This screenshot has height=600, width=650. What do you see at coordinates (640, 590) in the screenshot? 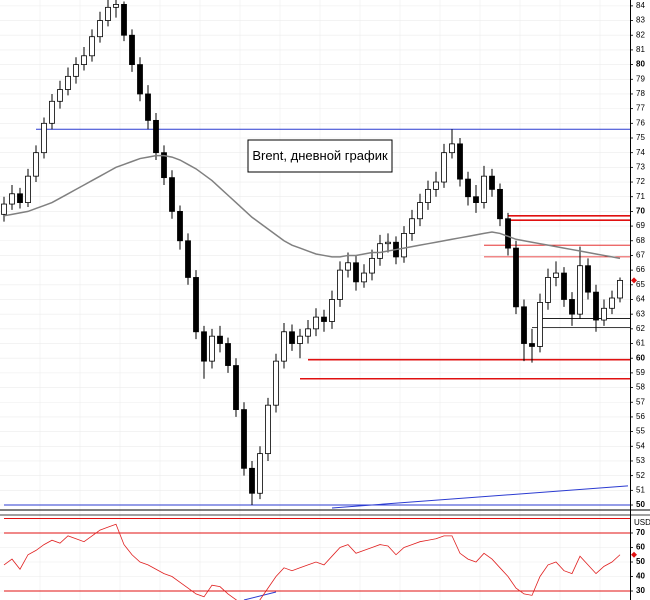
I see `y-tick-label: 30` at bounding box center [640, 590].